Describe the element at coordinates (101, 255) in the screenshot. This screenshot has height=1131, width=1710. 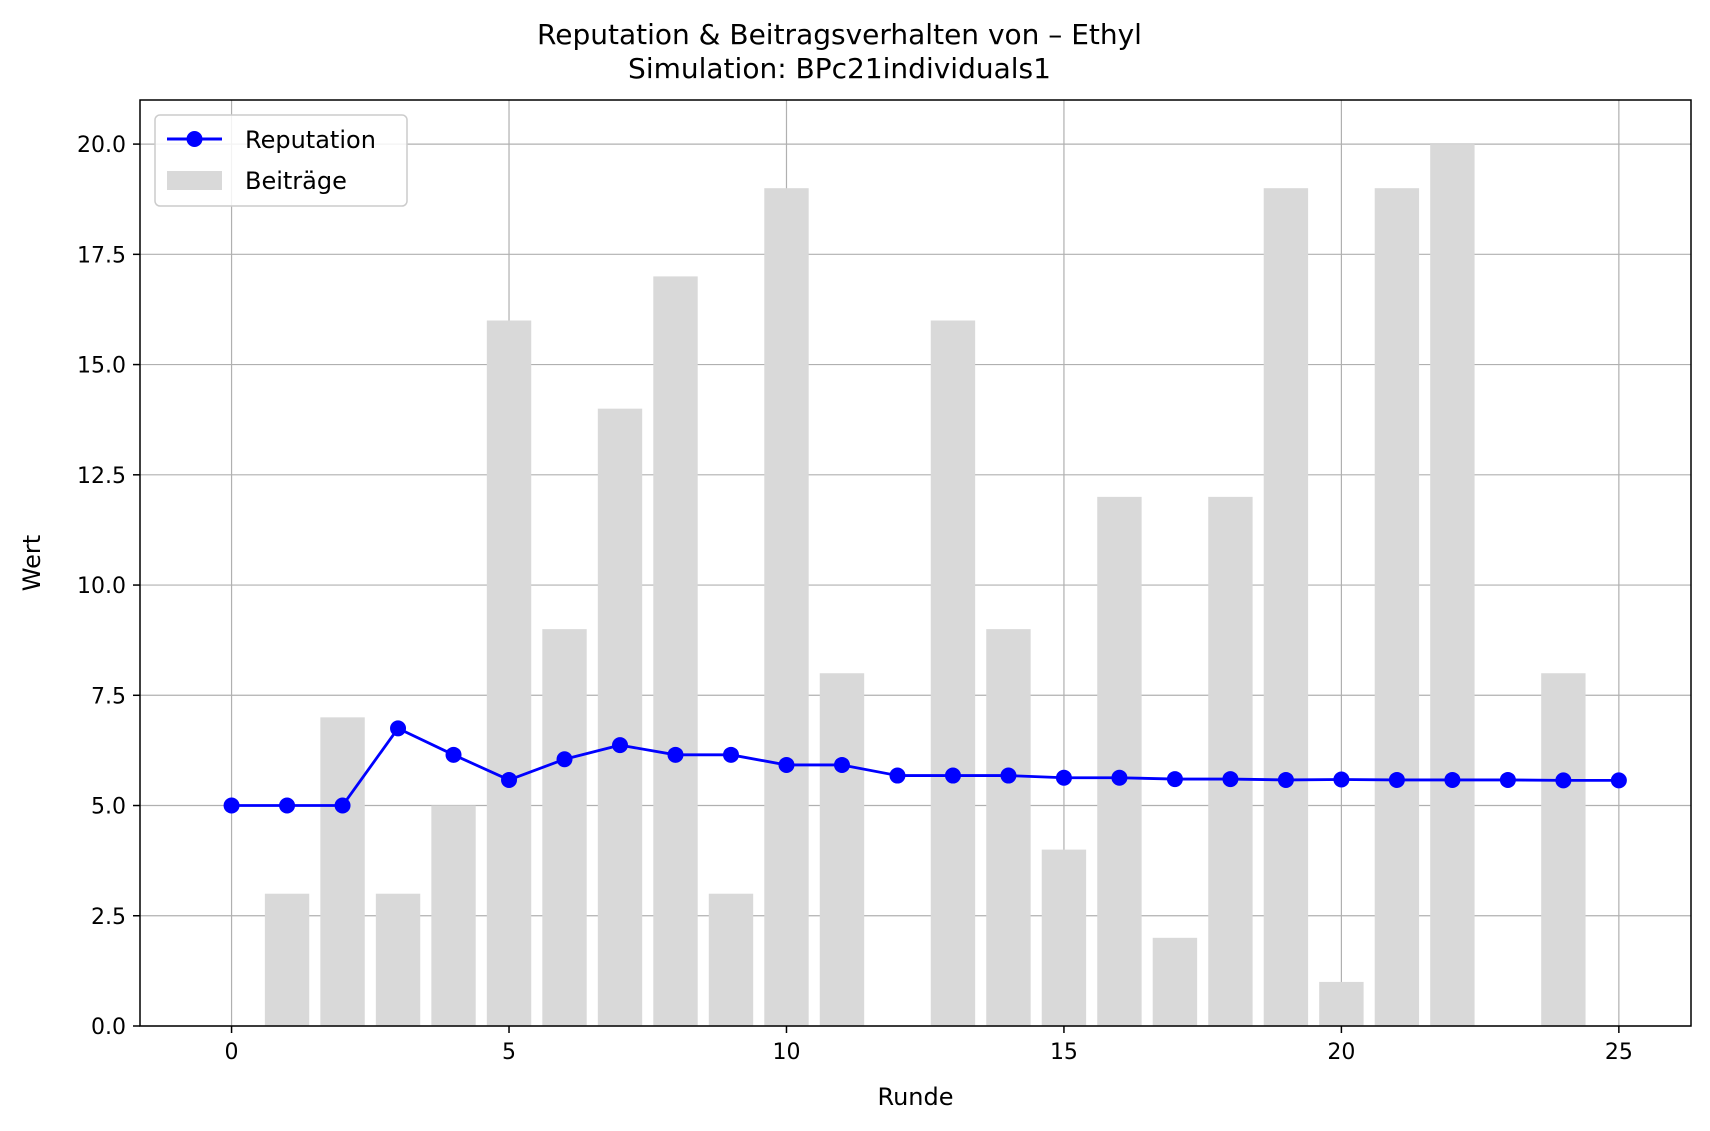
I see `y-tick-label: 17.5` at that location.